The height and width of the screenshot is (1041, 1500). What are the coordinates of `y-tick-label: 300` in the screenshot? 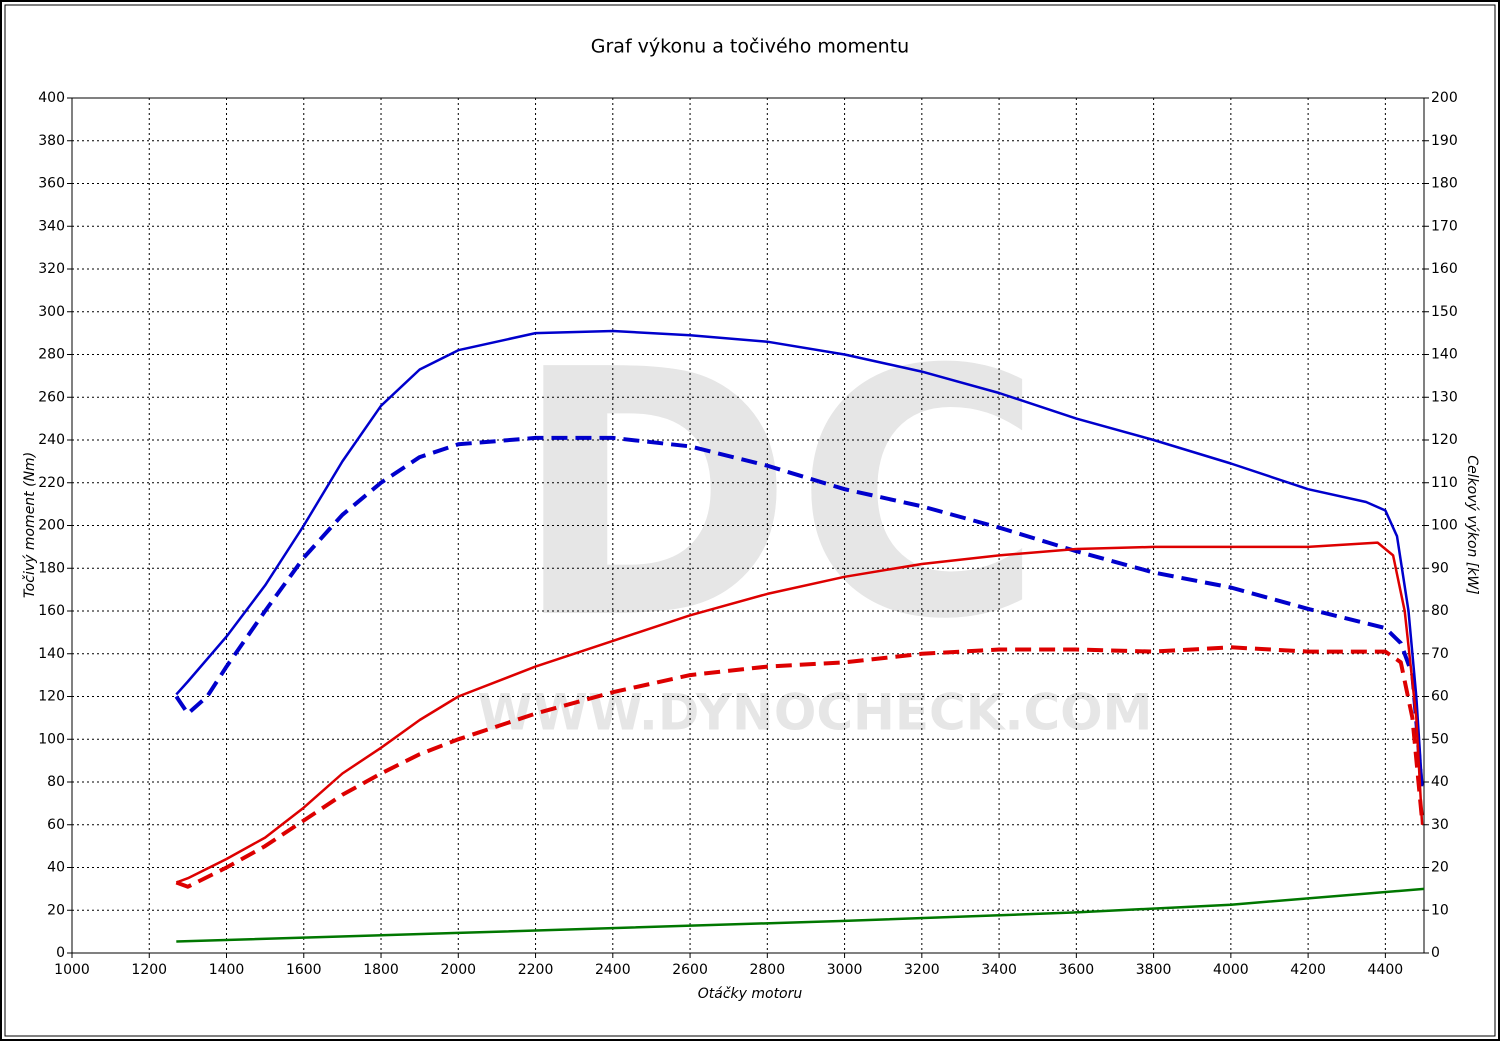 It's located at (51, 312).